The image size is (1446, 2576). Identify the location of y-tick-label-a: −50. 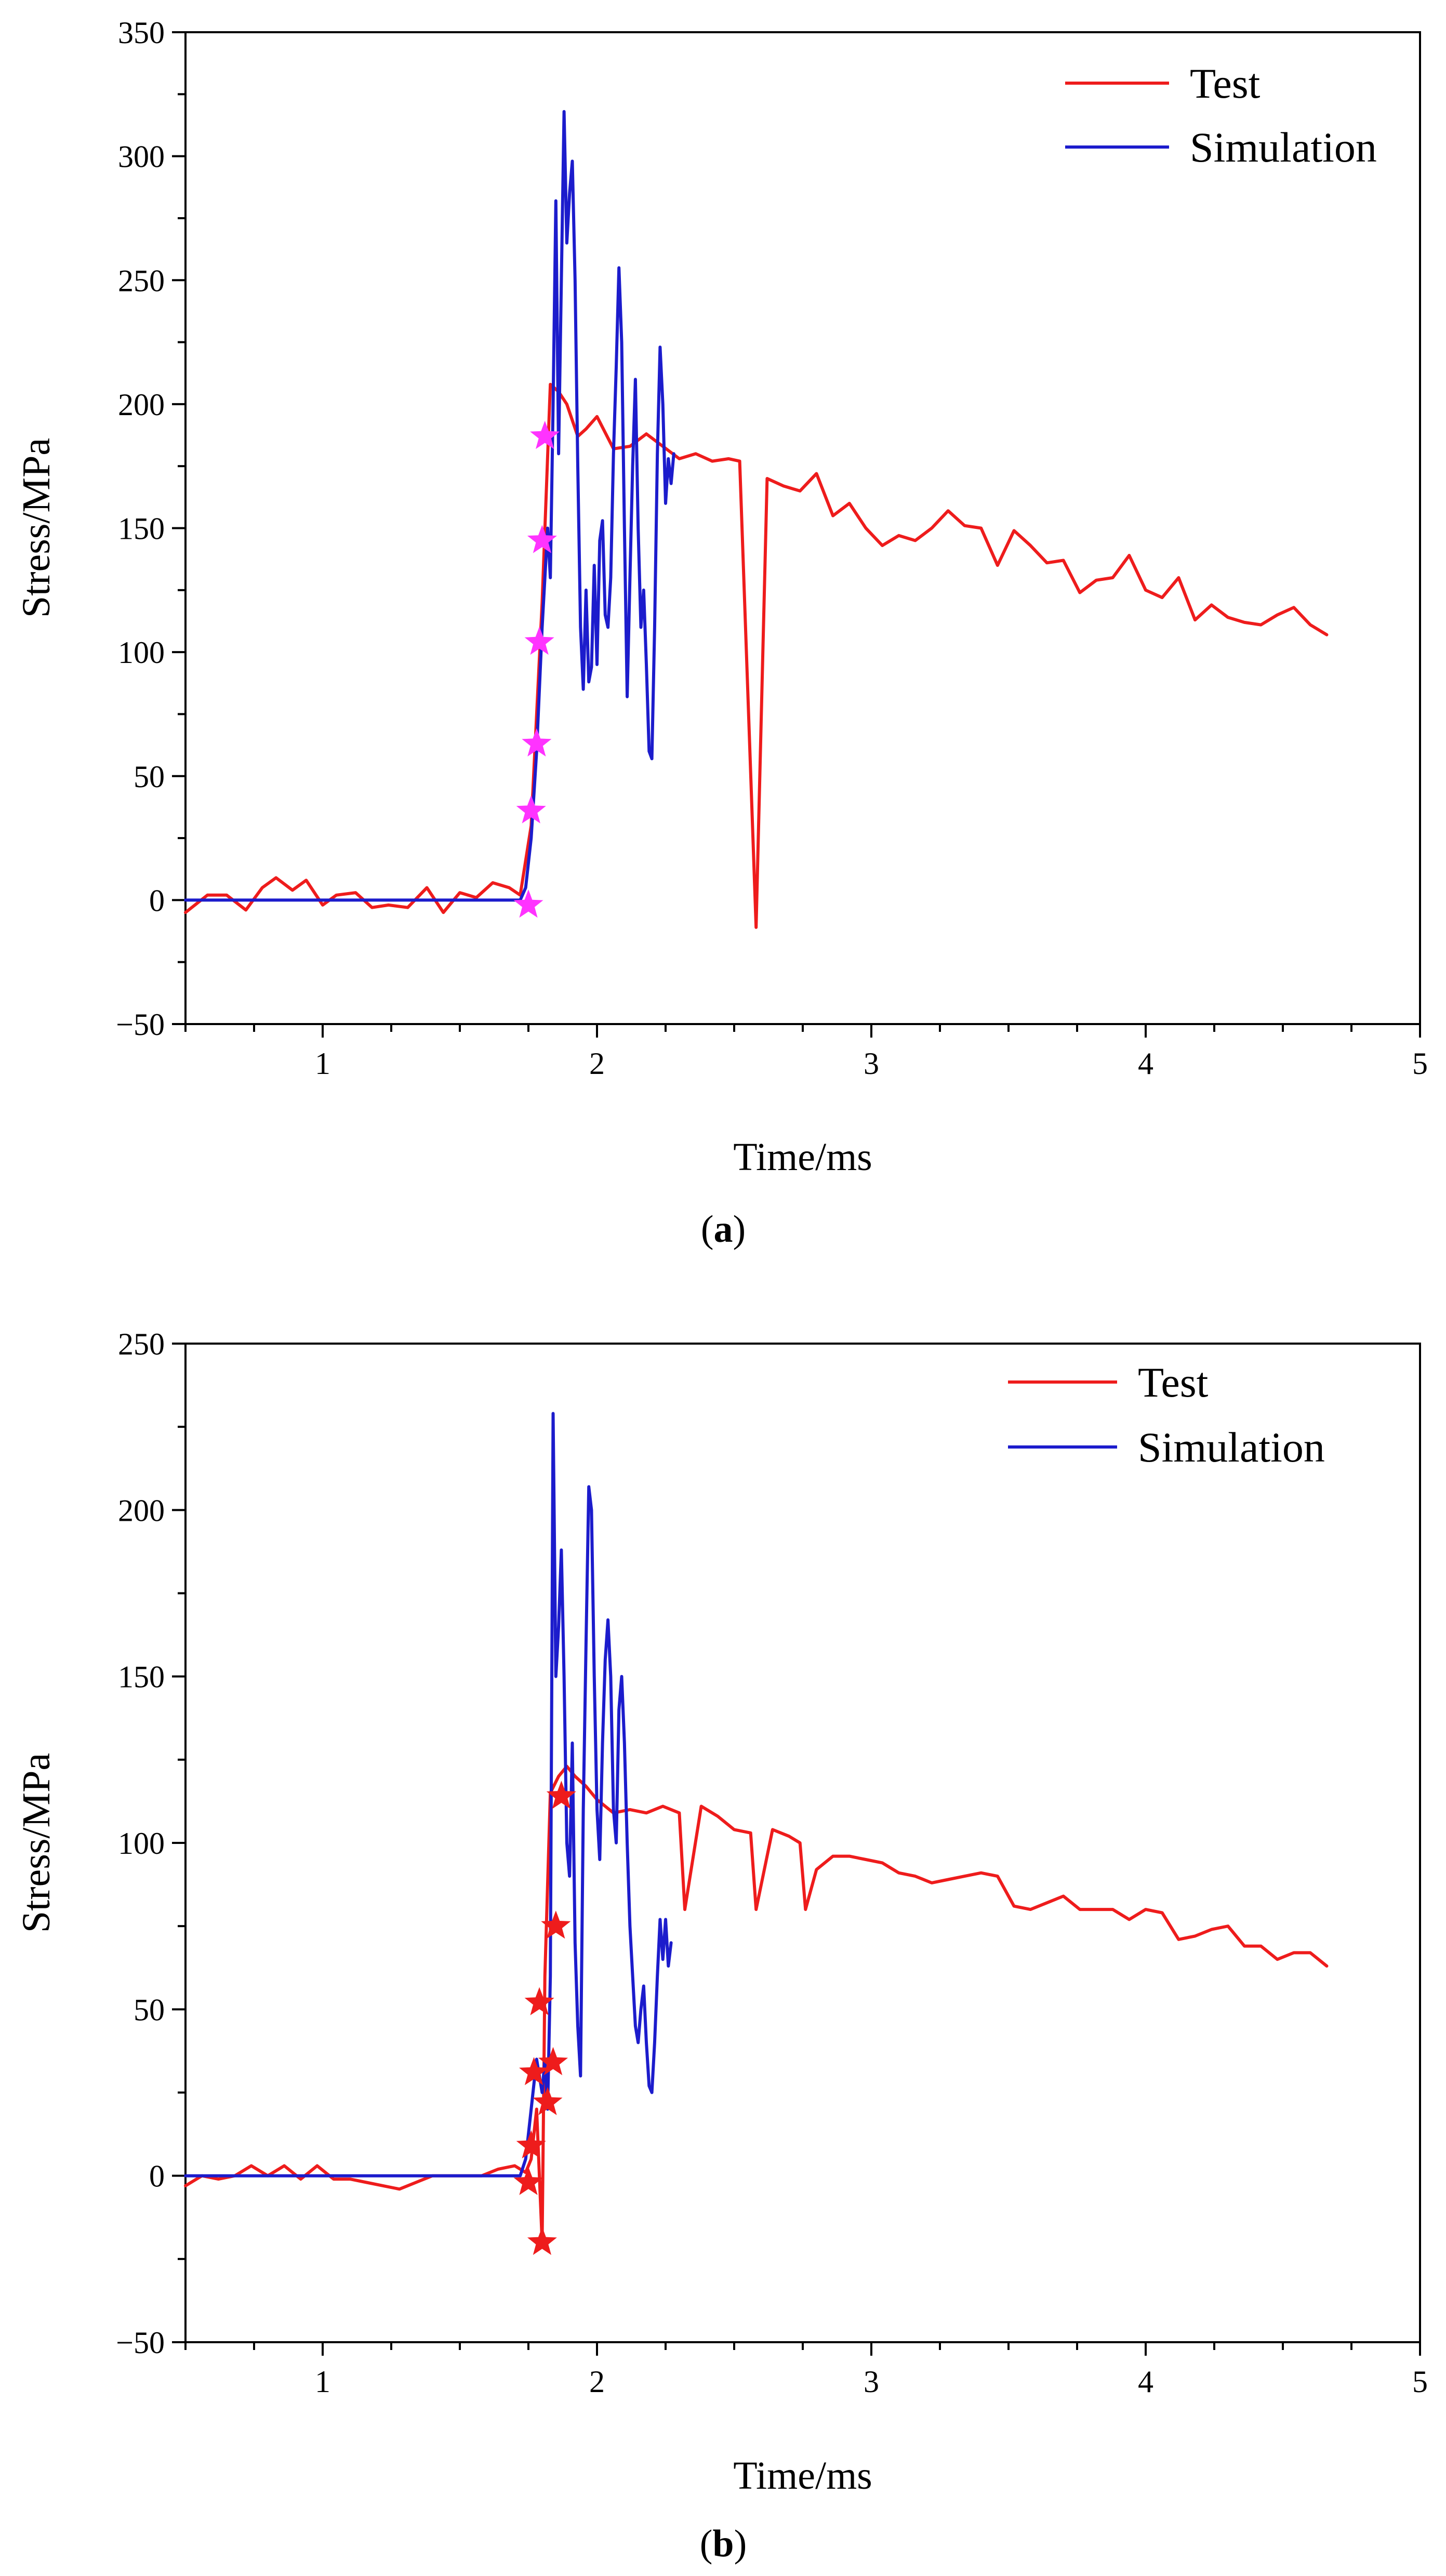
(140, 1025).